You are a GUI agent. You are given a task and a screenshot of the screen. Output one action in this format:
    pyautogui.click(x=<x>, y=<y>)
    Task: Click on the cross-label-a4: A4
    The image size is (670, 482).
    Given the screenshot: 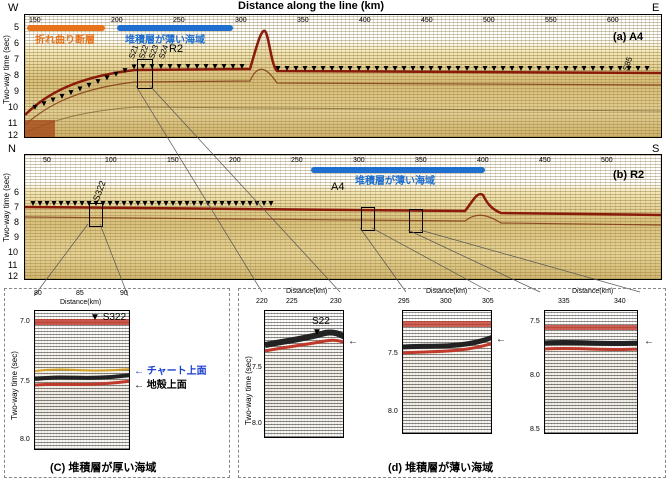 What is the action you would take?
    pyautogui.click(x=338, y=187)
    